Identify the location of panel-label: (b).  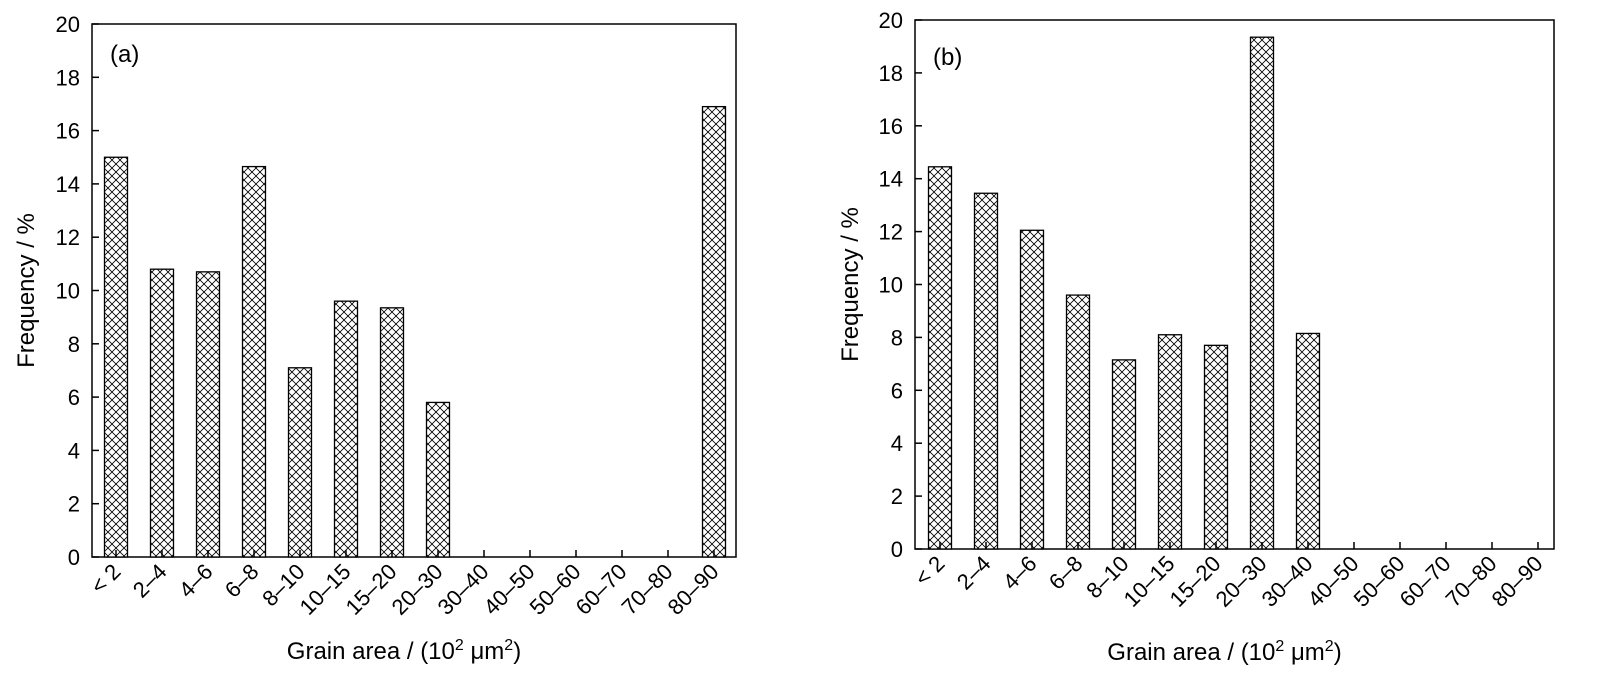
(947, 57).